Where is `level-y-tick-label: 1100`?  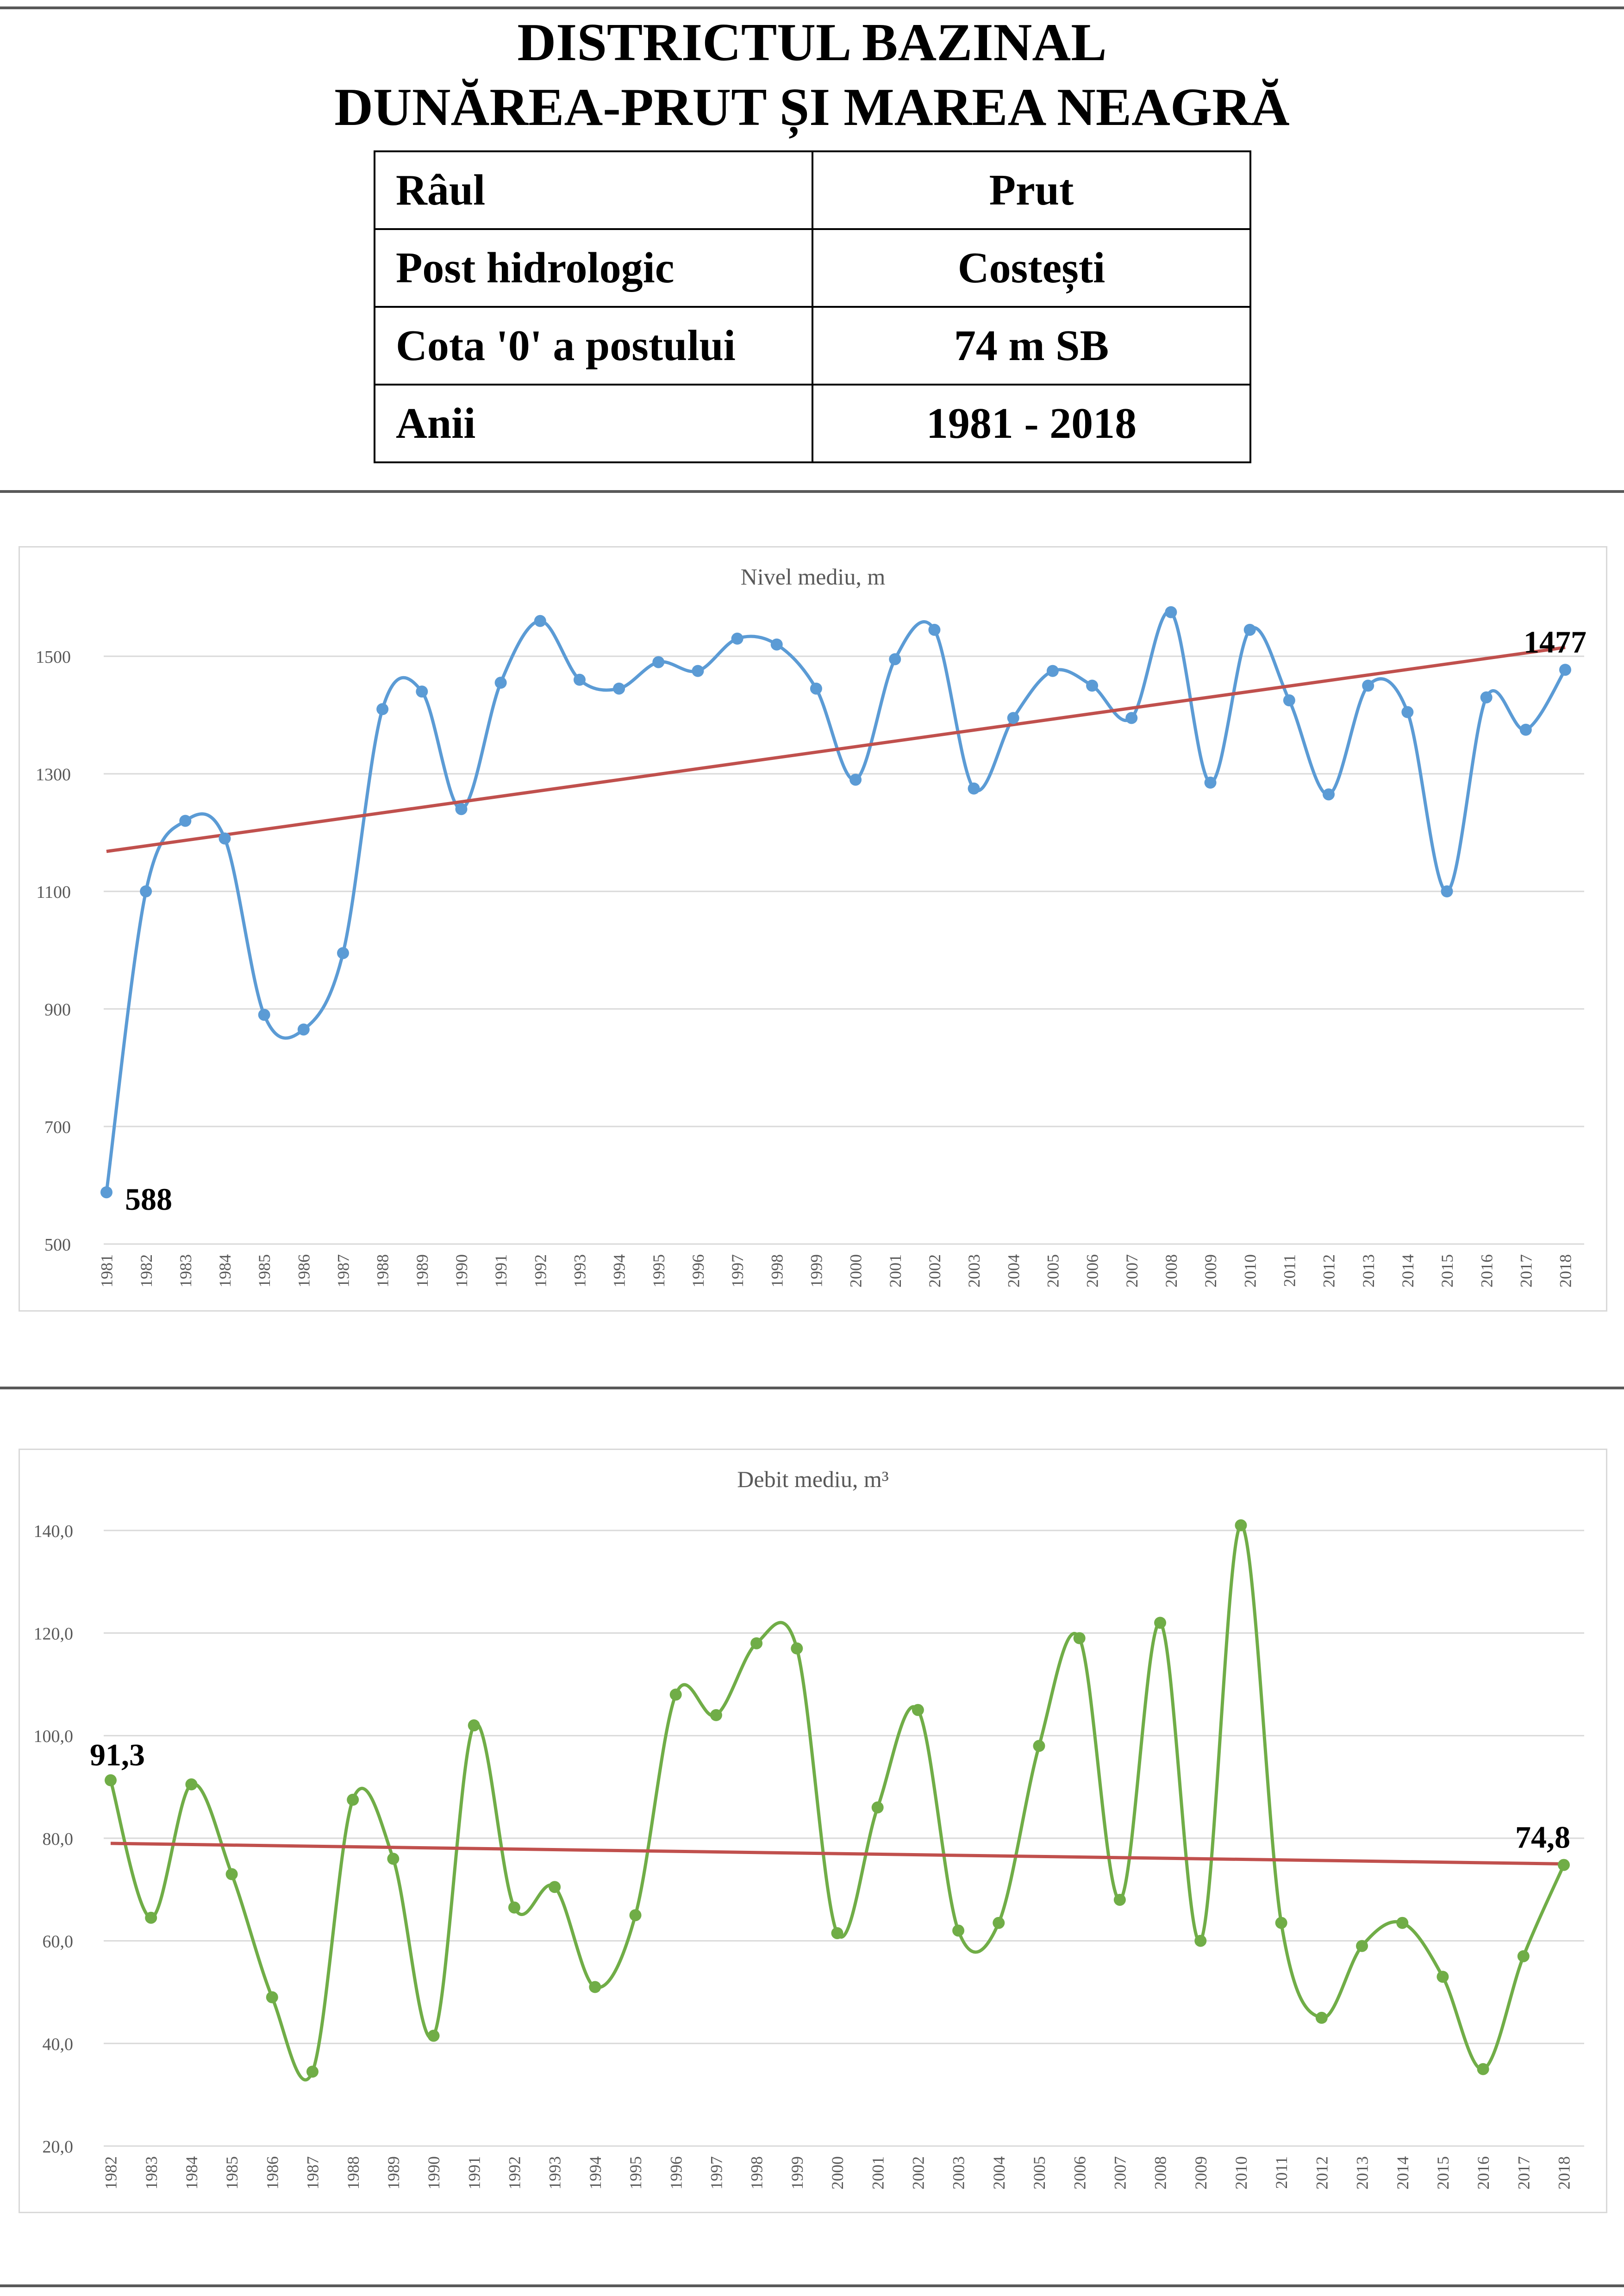
level-y-tick-label: 1100 is located at coordinates (53, 892).